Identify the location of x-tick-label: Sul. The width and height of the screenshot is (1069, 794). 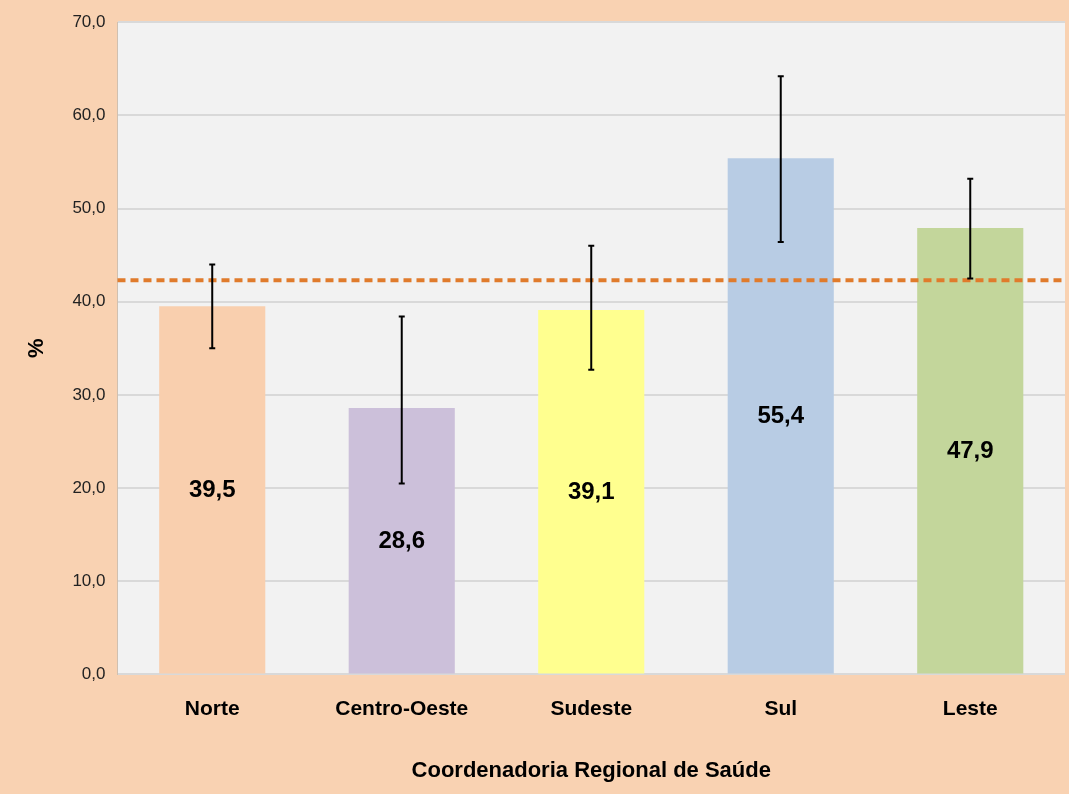
(781, 707).